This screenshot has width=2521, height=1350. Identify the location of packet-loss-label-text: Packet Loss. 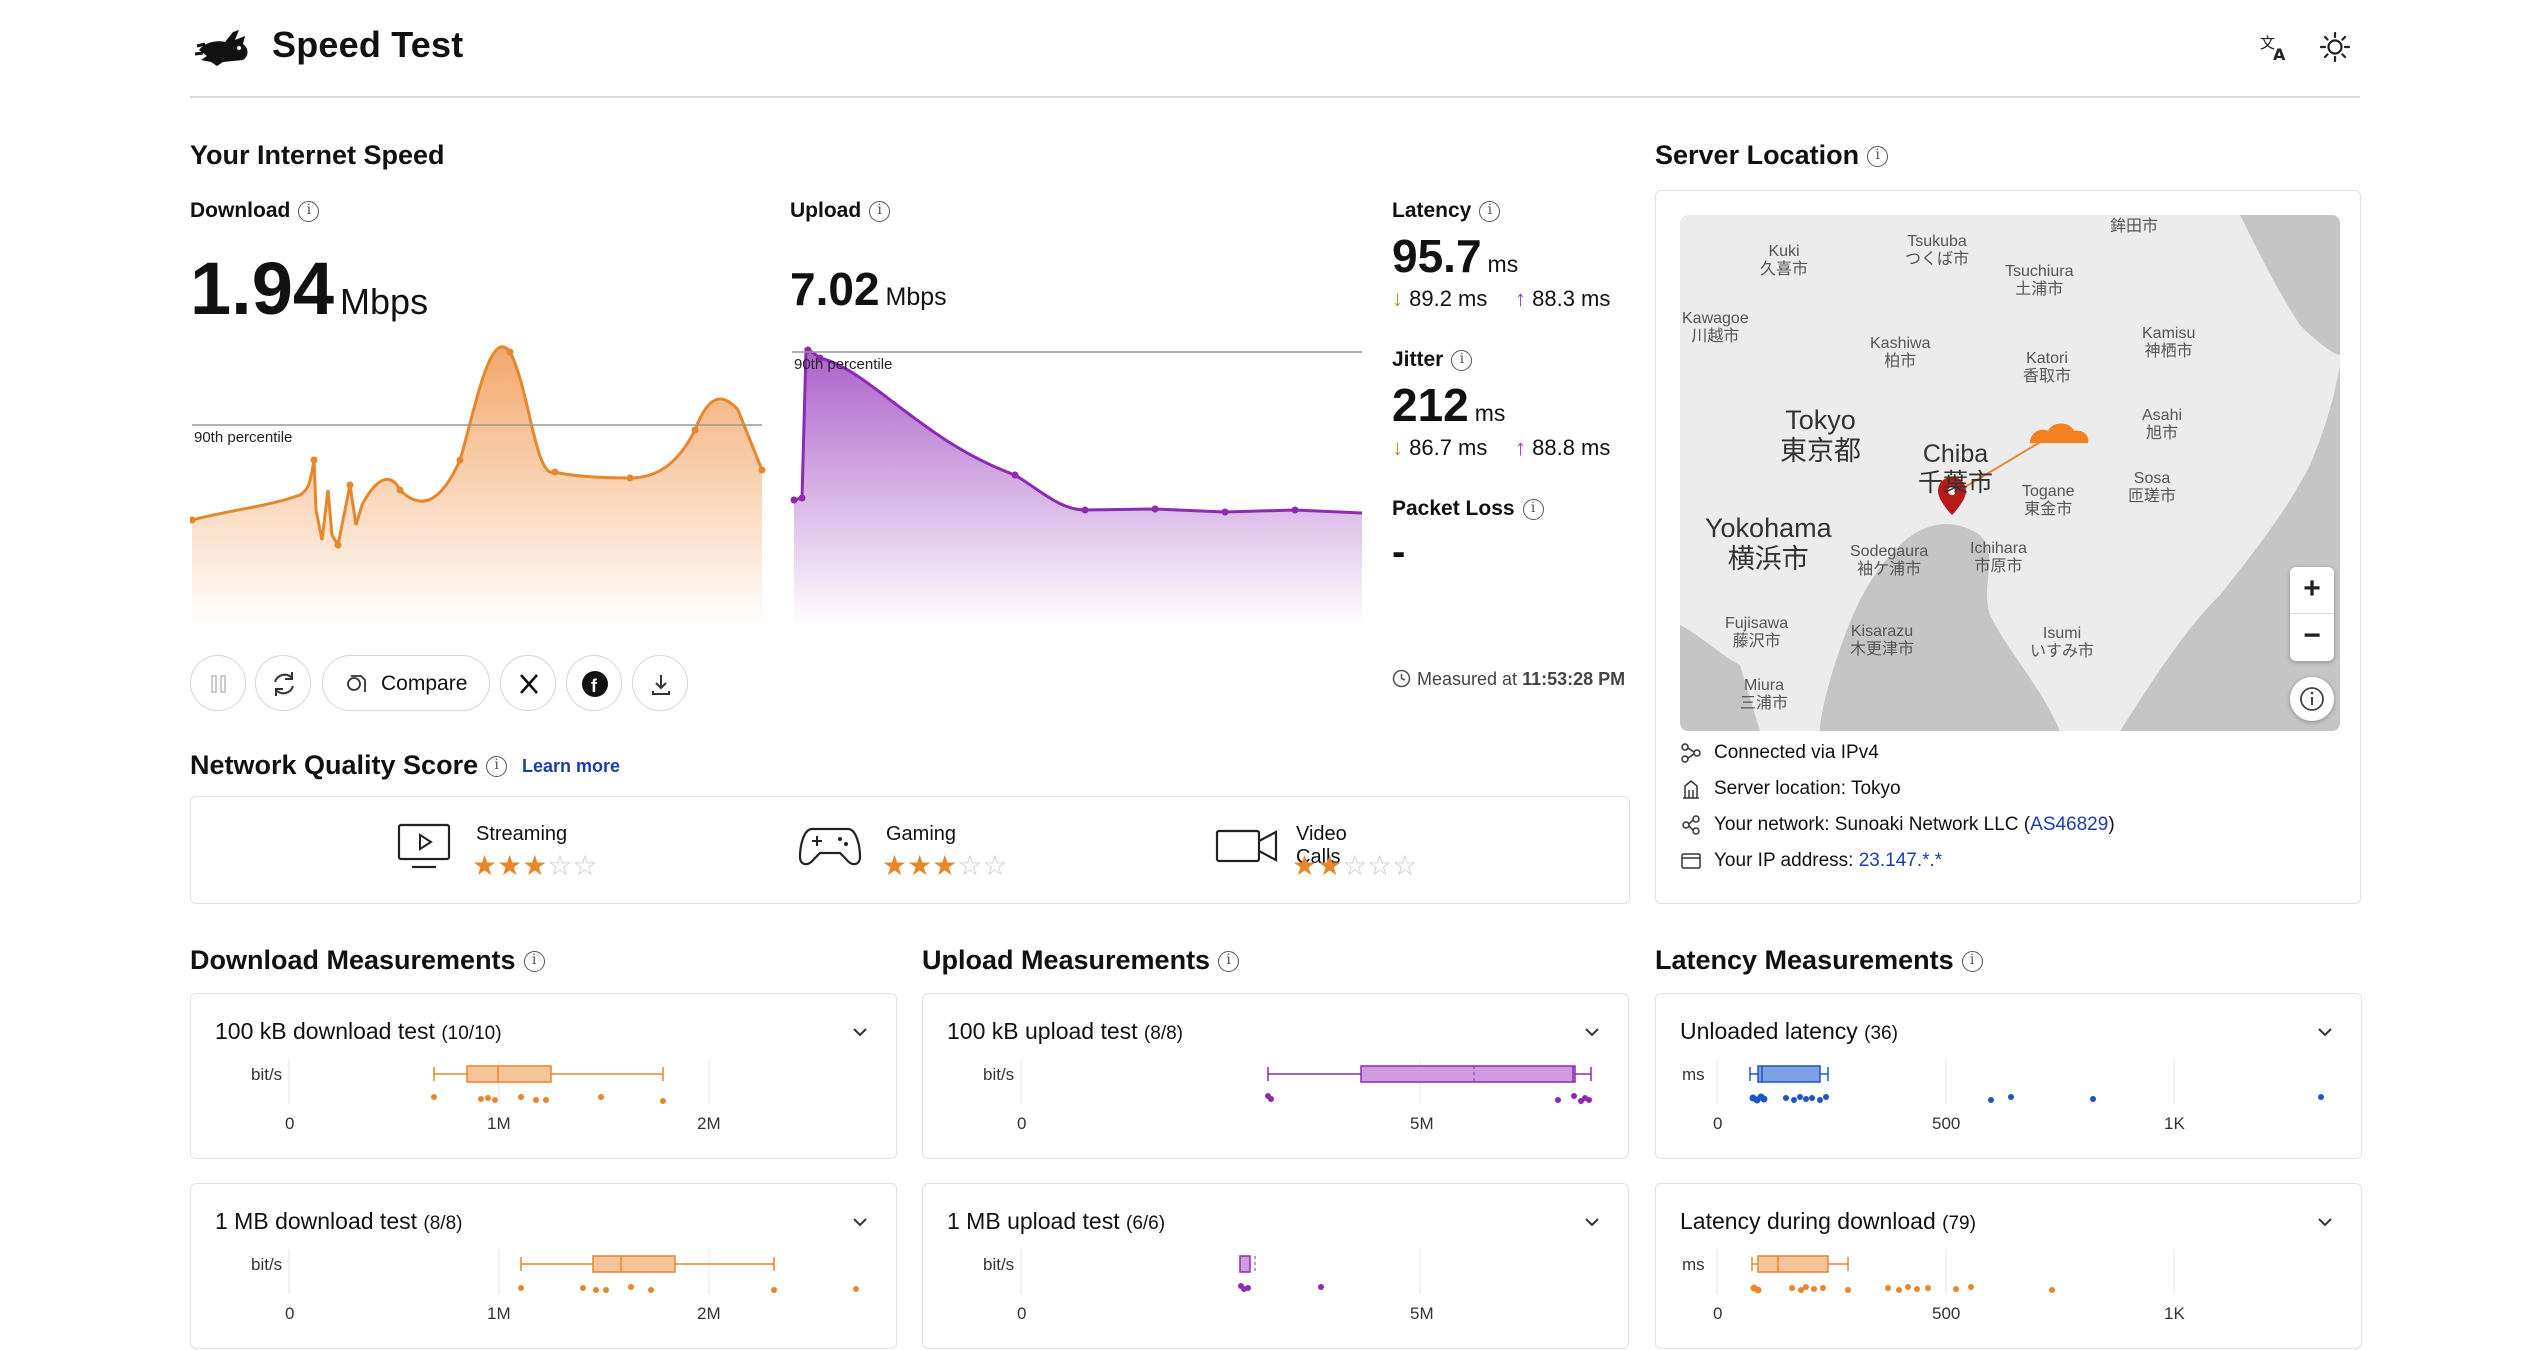
(1453, 508).